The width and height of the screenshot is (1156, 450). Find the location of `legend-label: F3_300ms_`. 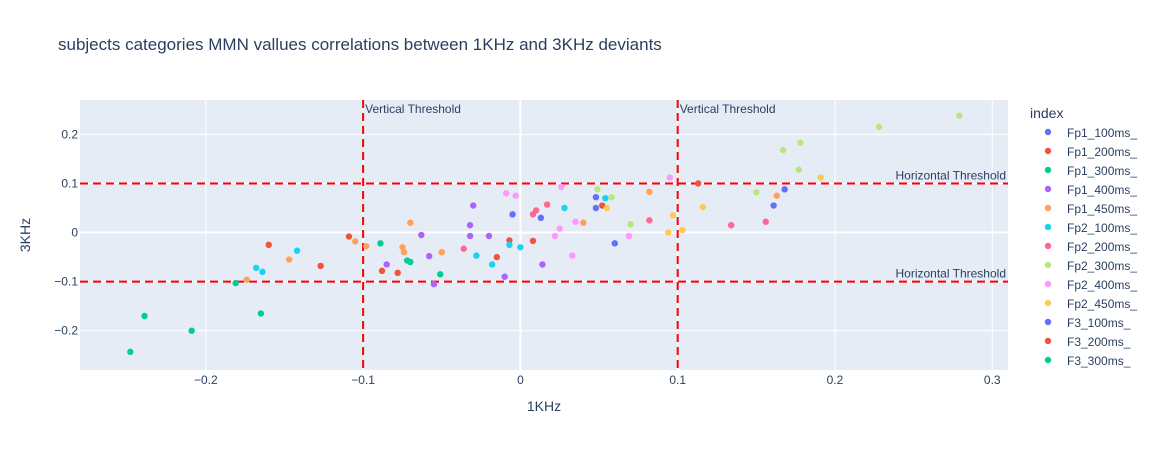

legend-label: F3_300ms_ is located at coordinates (1099, 361).